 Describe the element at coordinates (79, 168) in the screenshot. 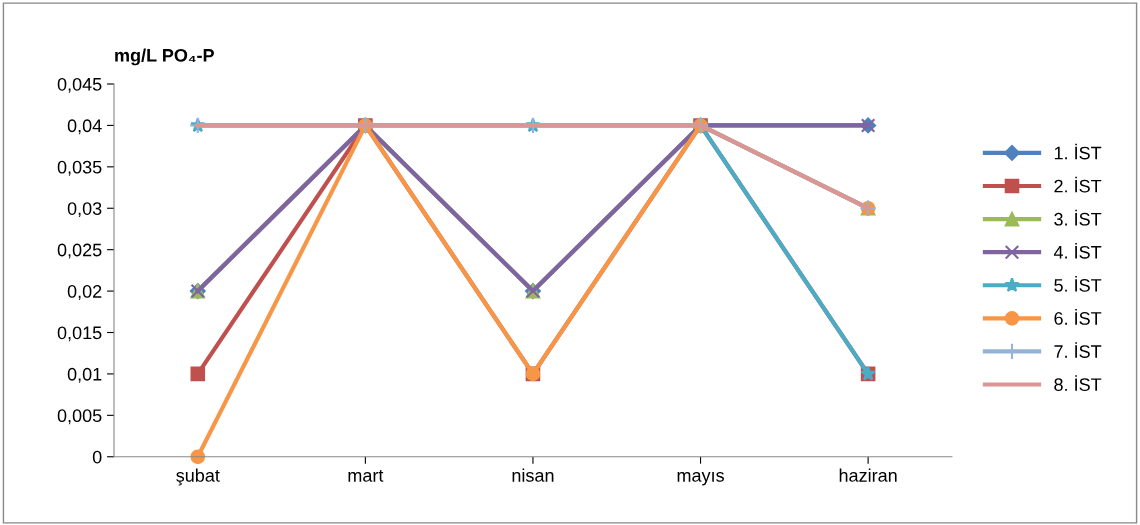

I see `y-tick-label: 0,035` at that location.